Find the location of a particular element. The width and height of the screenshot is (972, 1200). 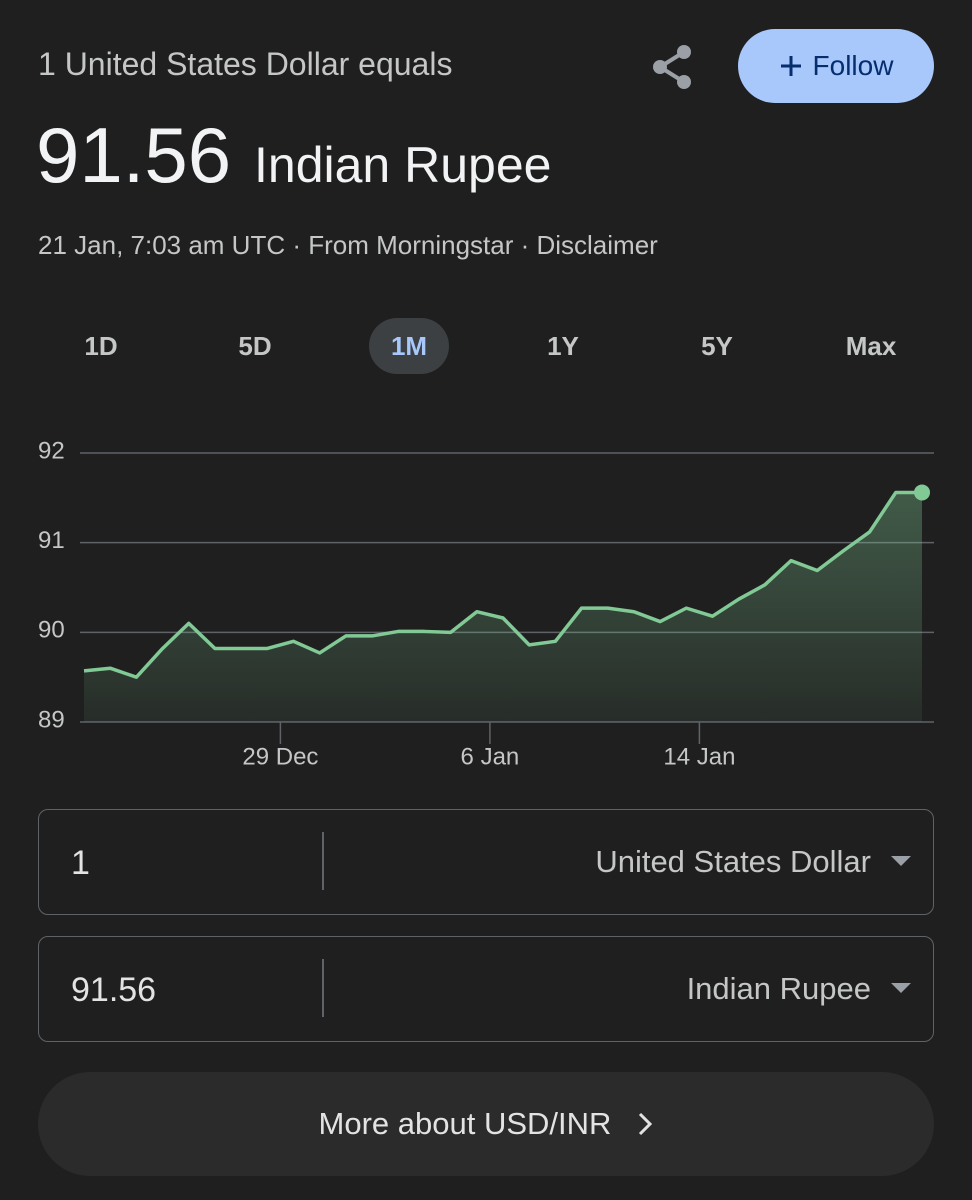

currency: Indian Rupee is located at coordinates (403, 165).